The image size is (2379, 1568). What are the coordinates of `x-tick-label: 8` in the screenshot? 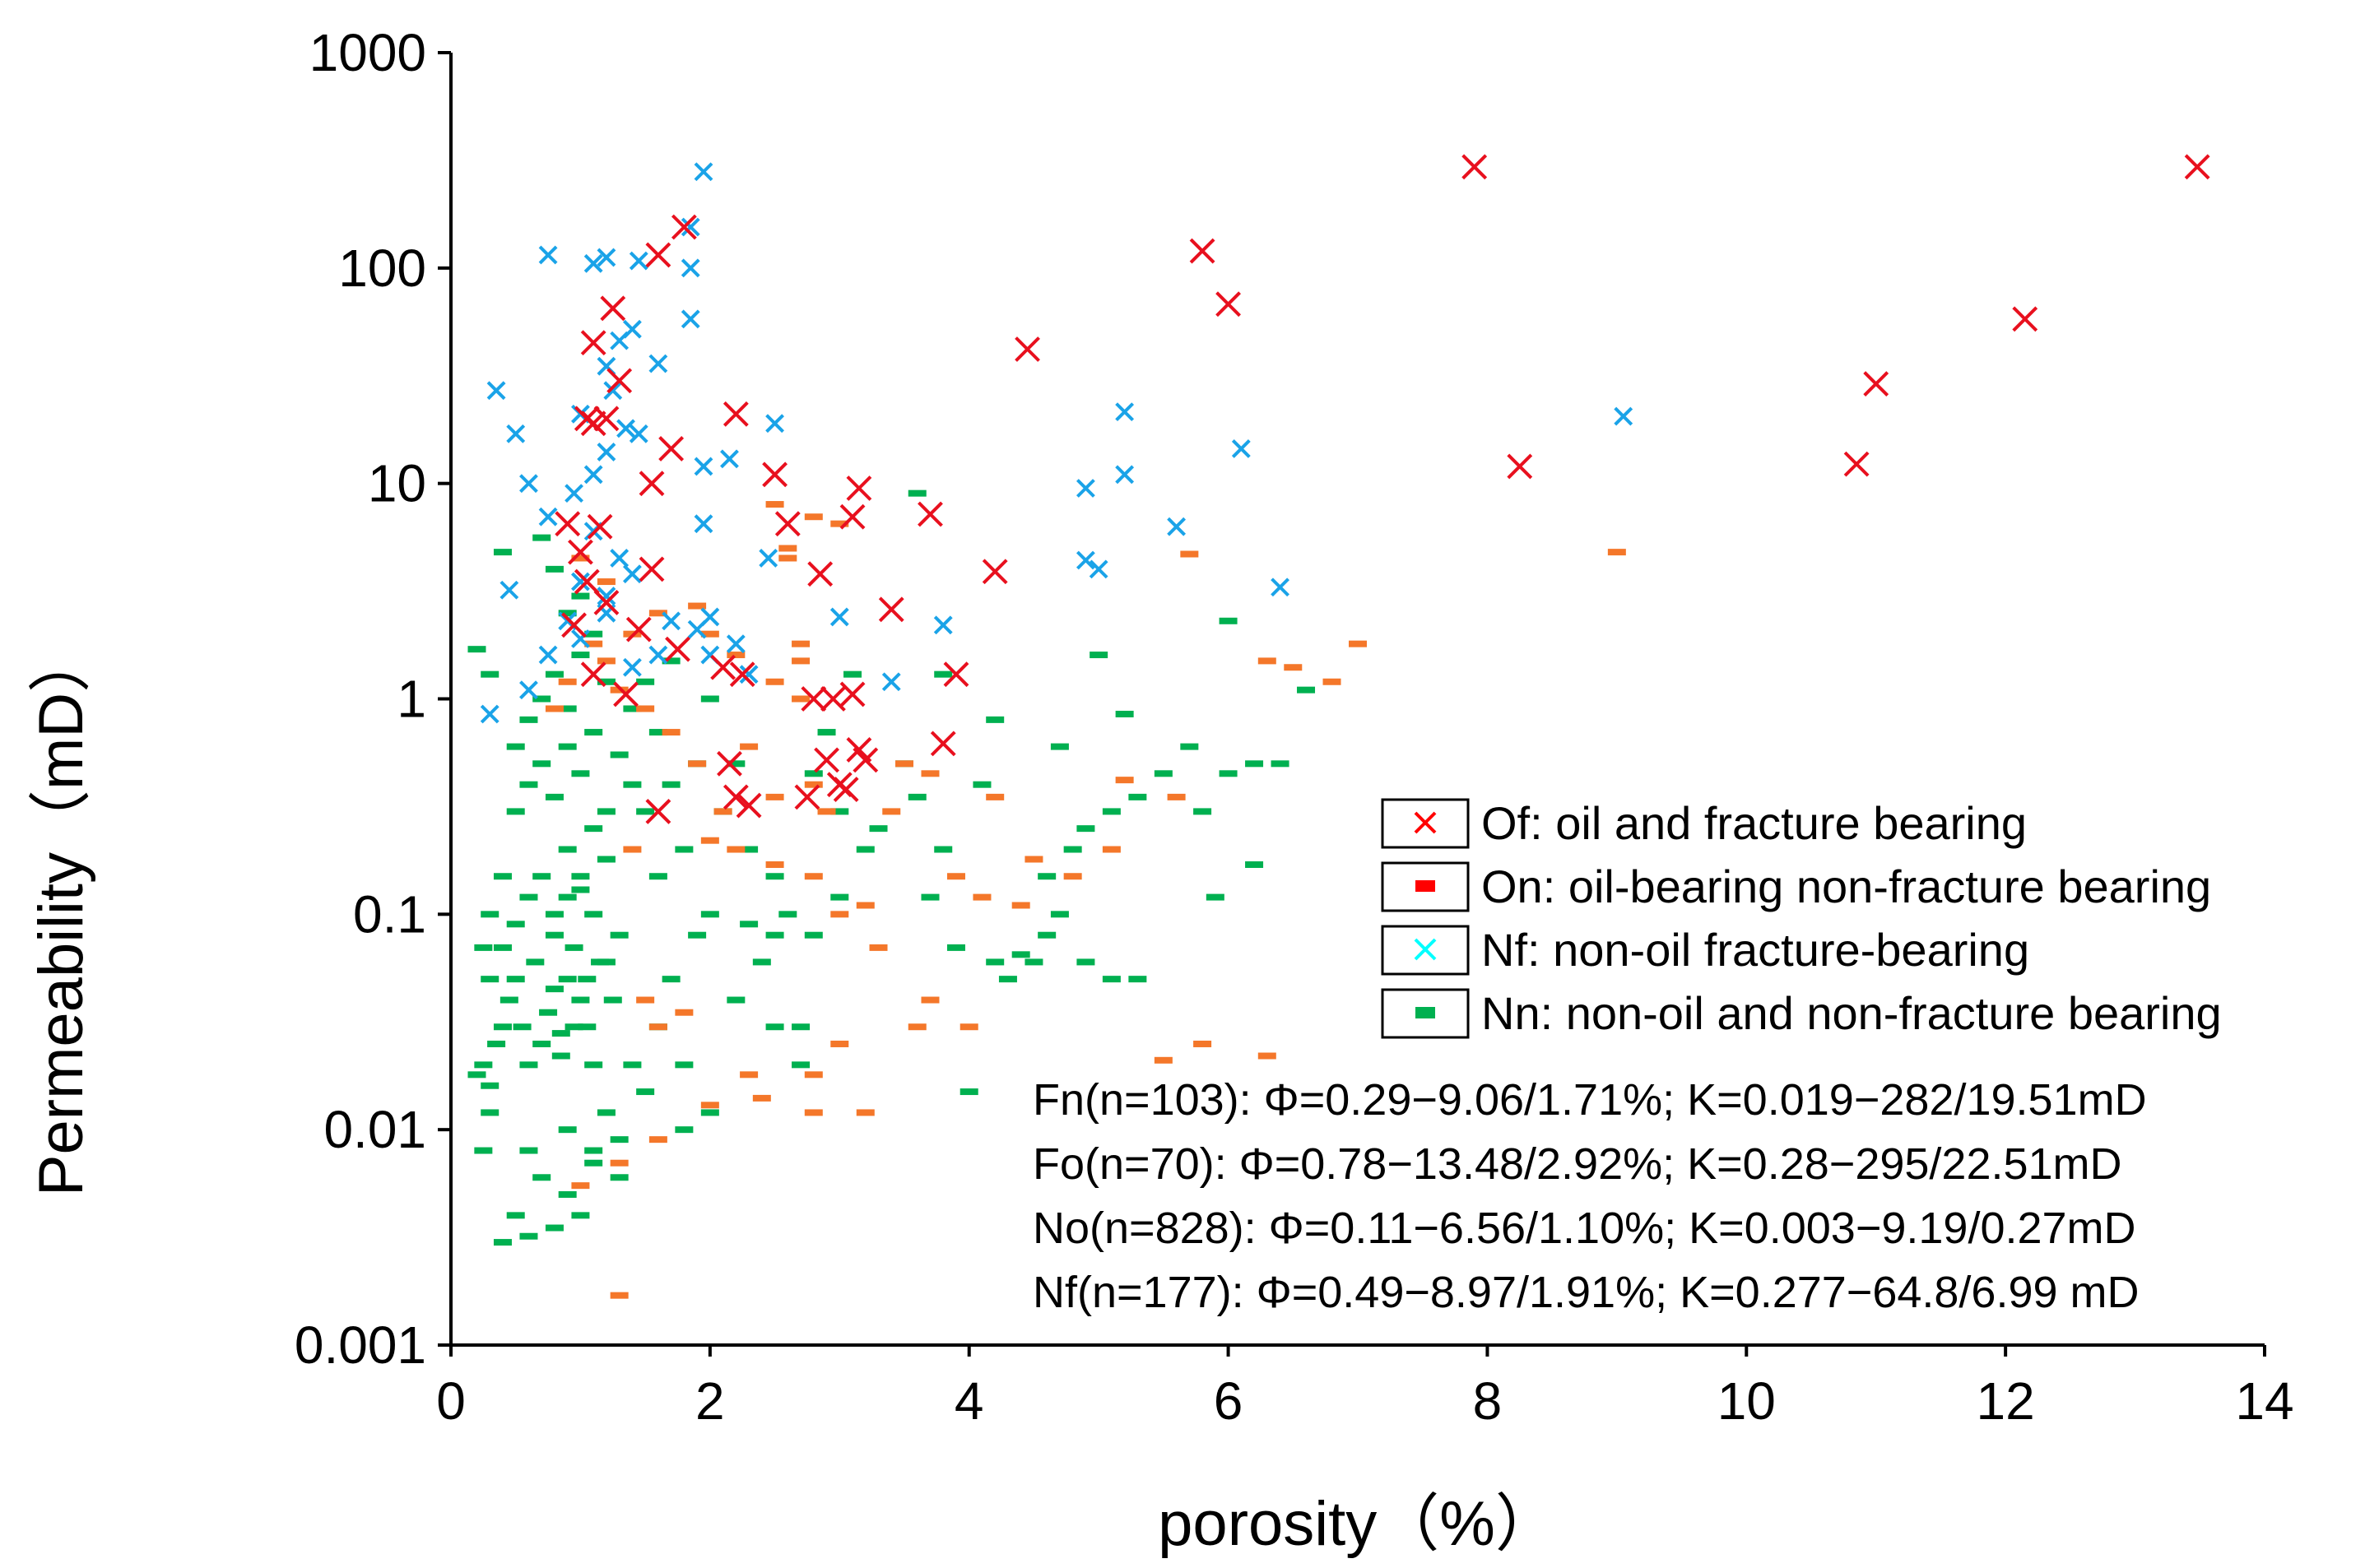 It's located at (1488, 1401).